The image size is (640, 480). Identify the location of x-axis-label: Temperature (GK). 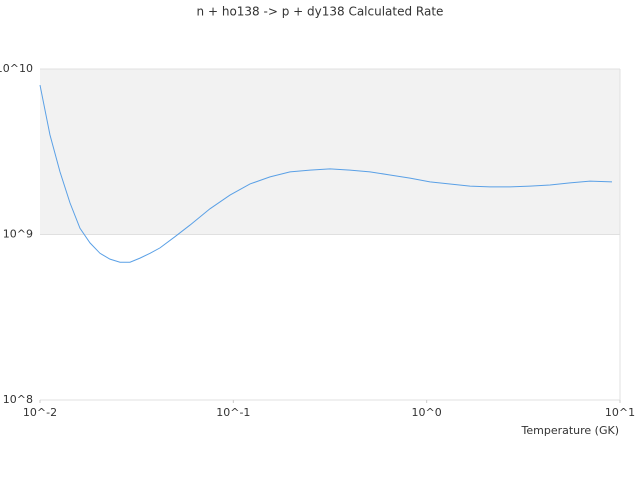
(570, 430).